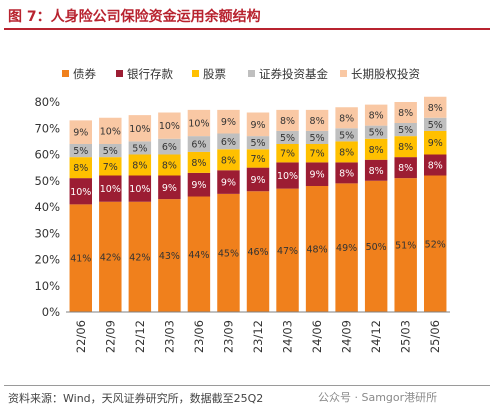 The image size is (495, 416). I want to click on data-label: 44%, so click(198, 255).